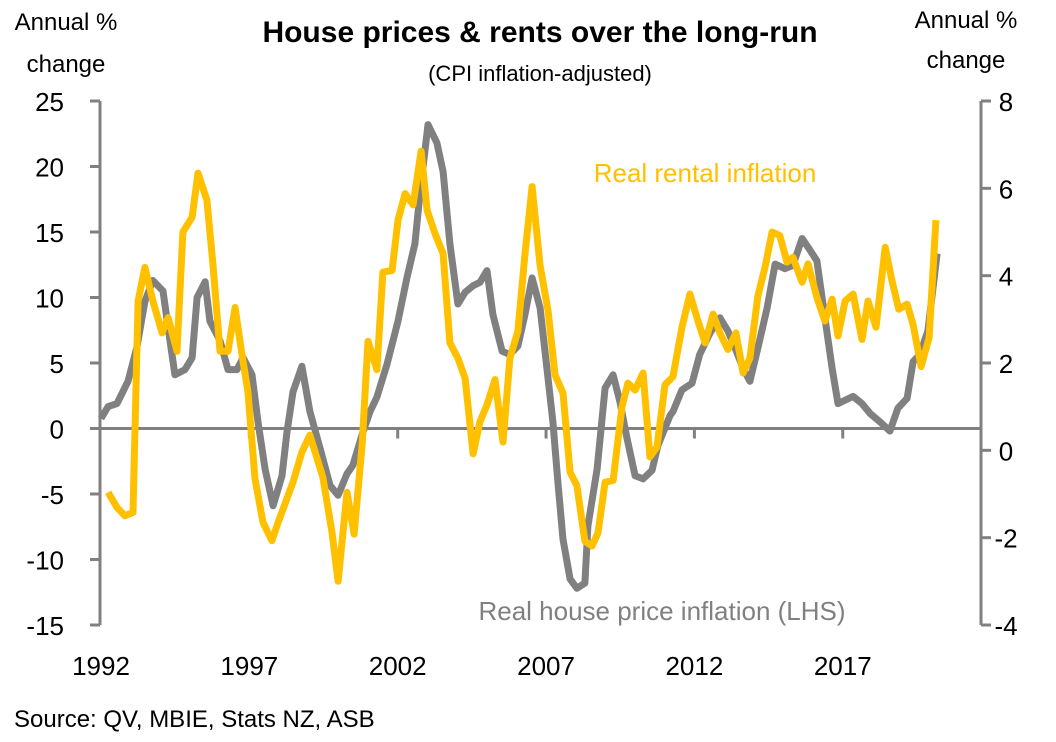  Describe the element at coordinates (1005, 539) in the screenshot. I see `right-tick-label: -2` at that location.